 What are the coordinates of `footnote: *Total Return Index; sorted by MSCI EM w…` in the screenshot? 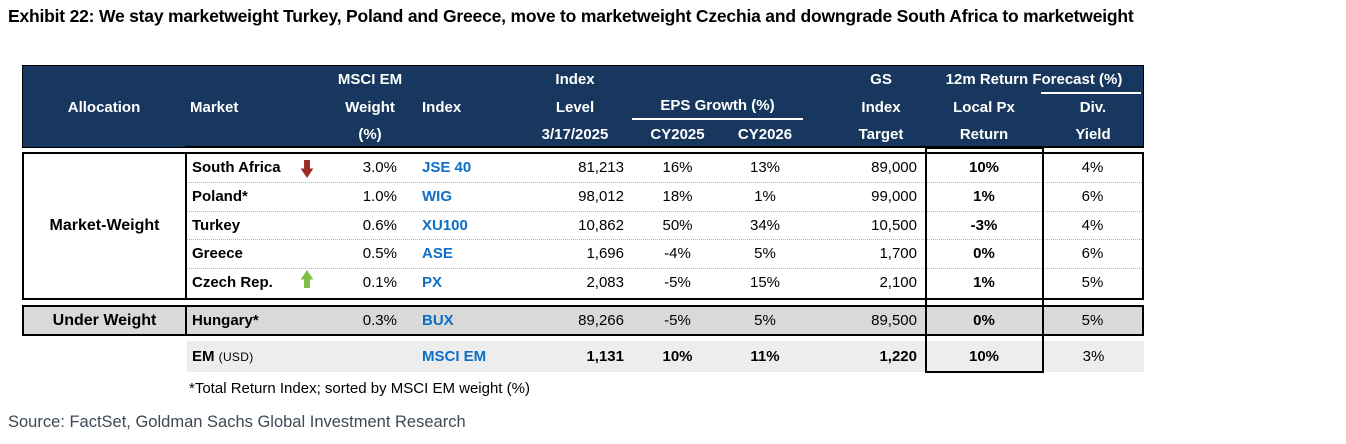 It's located at (359, 388).